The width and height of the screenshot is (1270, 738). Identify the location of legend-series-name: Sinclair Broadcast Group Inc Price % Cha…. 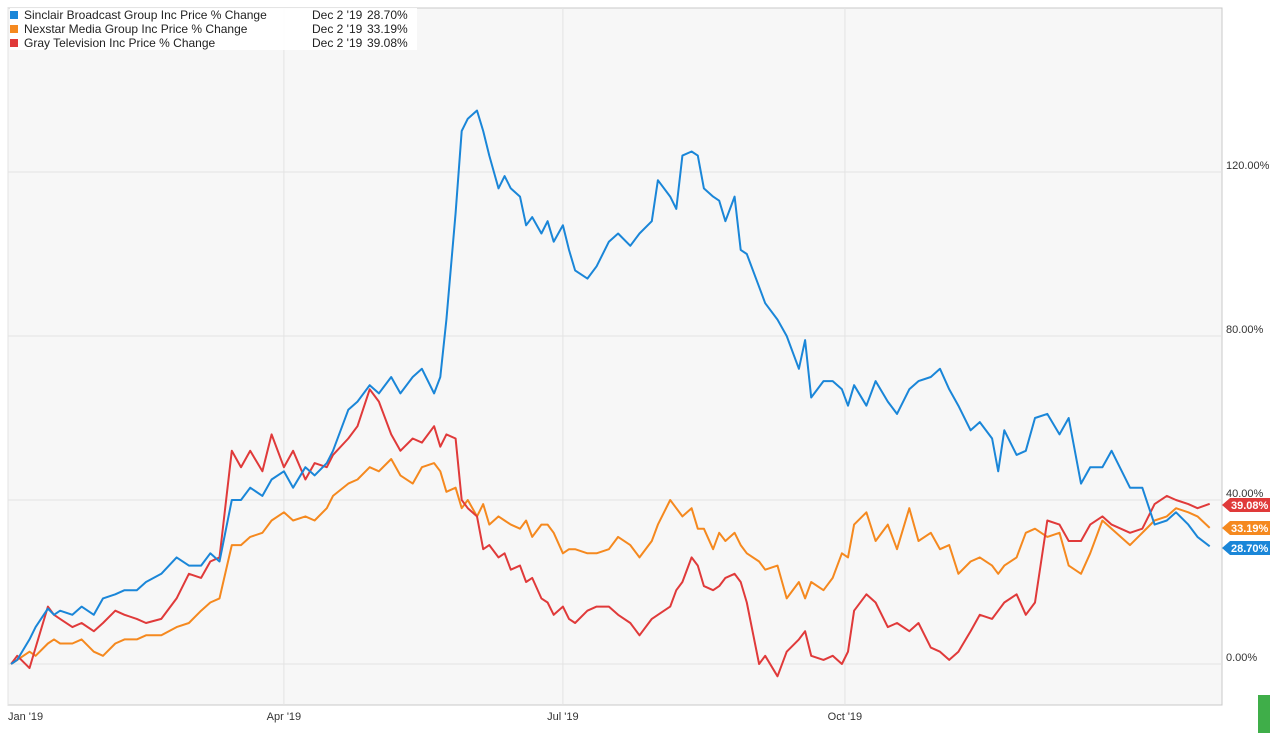
(145, 15).